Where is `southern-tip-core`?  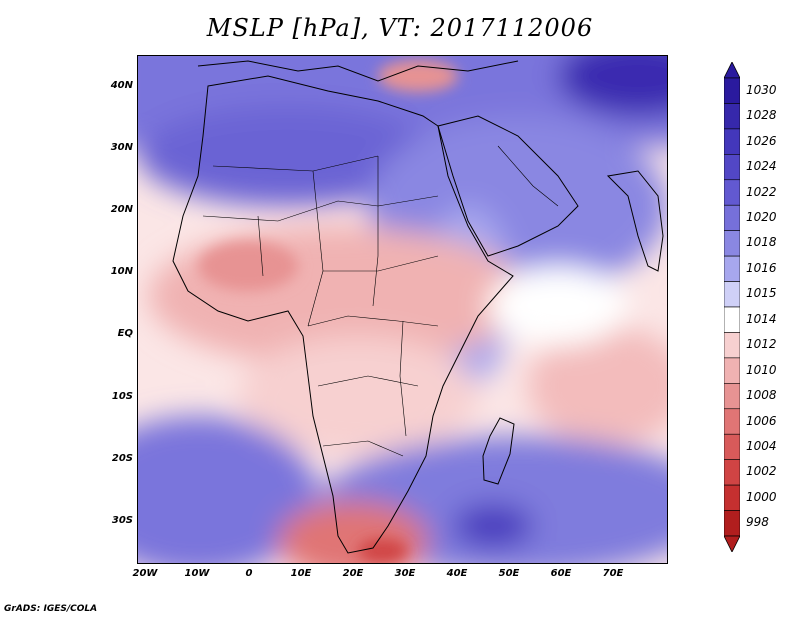 southern-tip-core is located at coordinates (383, 551).